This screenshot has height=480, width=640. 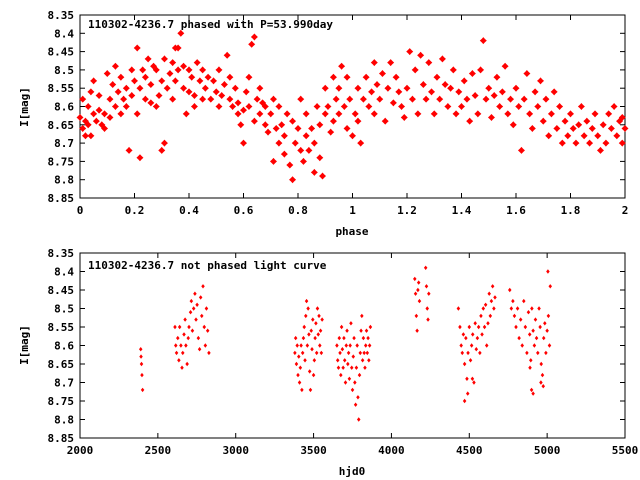 I want to click on phased-x-axis-label: phase, so click(x=351, y=231).